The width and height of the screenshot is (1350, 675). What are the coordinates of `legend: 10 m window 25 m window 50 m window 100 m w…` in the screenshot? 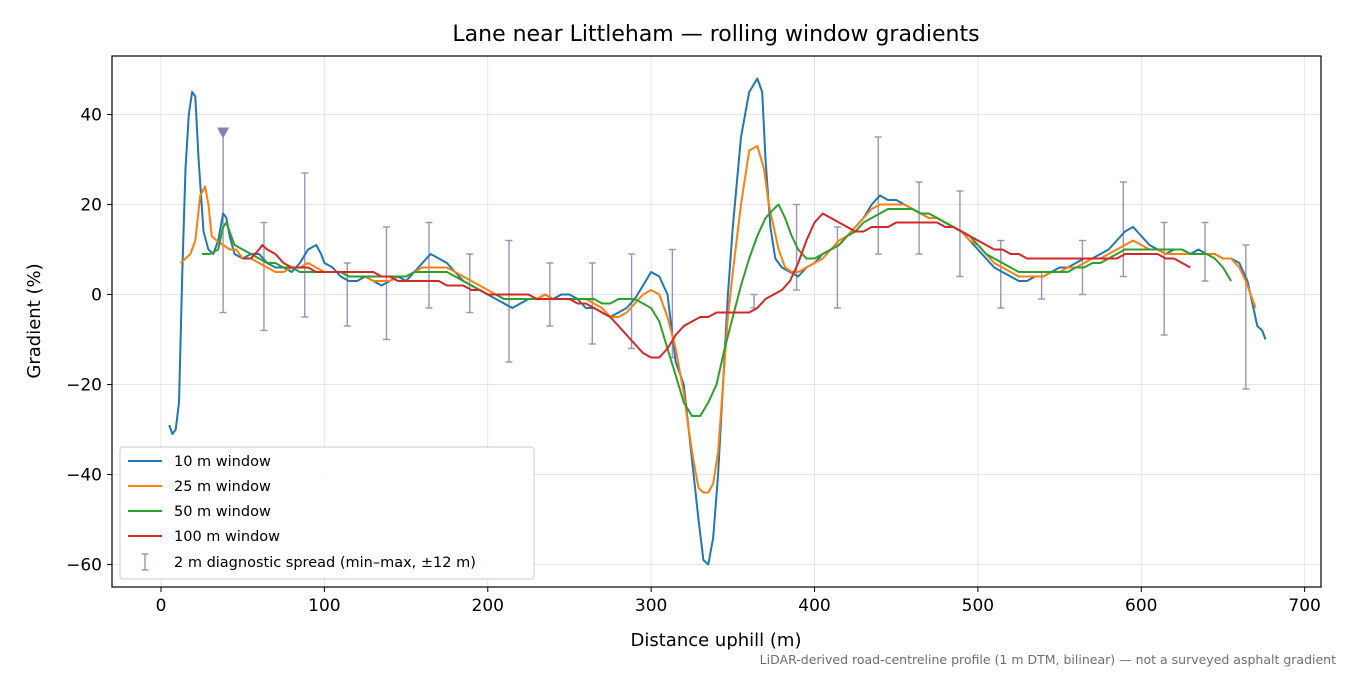 It's located at (327, 513).